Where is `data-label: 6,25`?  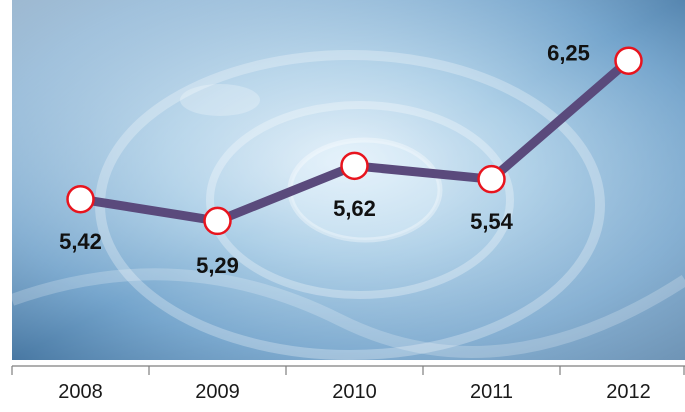
data-label: 6,25 is located at coordinates (568, 53).